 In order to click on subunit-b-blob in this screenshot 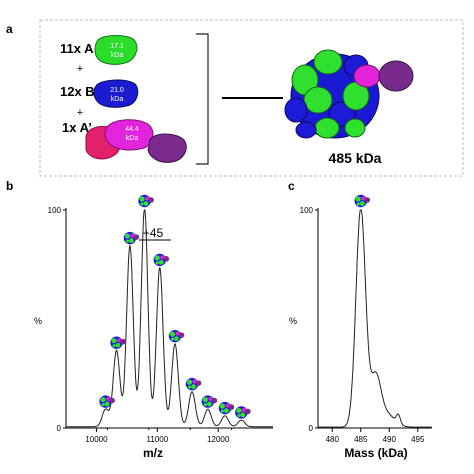, I will do `click(116, 93)`.